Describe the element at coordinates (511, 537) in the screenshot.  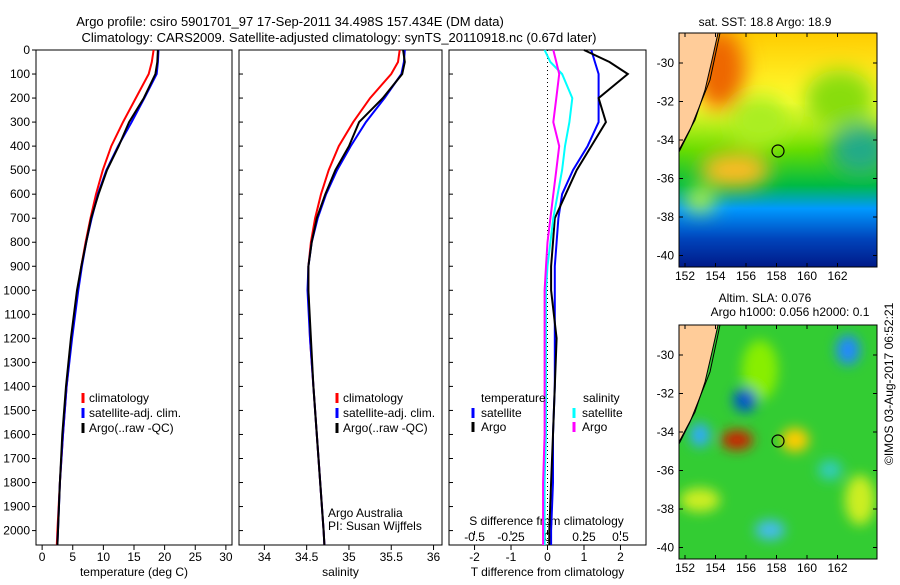
I see `x2-tick-label: -0.25` at that location.